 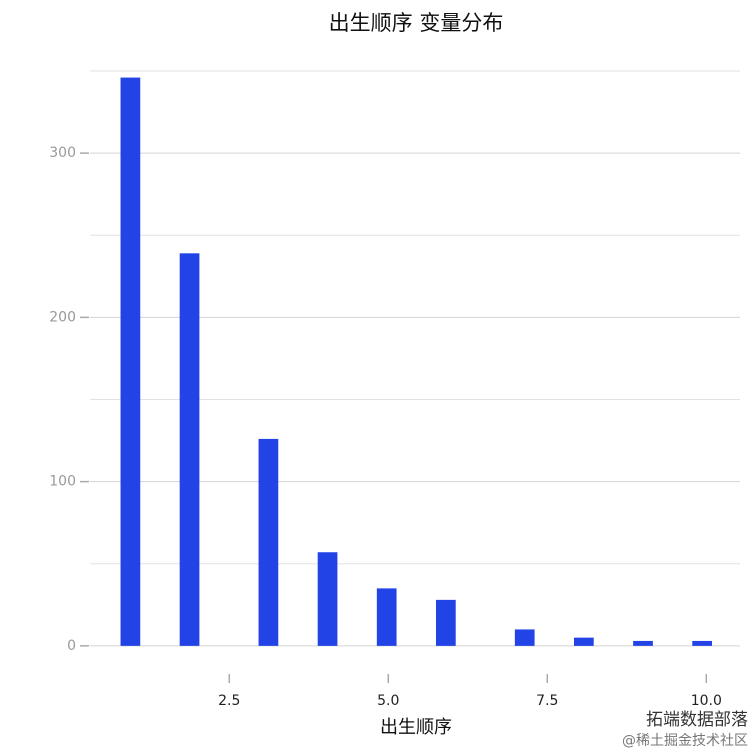 What do you see at coordinates (697, 720) in the screenshot?
I see `watermark: 拓端数据部落` at bounding box center [697, 720].